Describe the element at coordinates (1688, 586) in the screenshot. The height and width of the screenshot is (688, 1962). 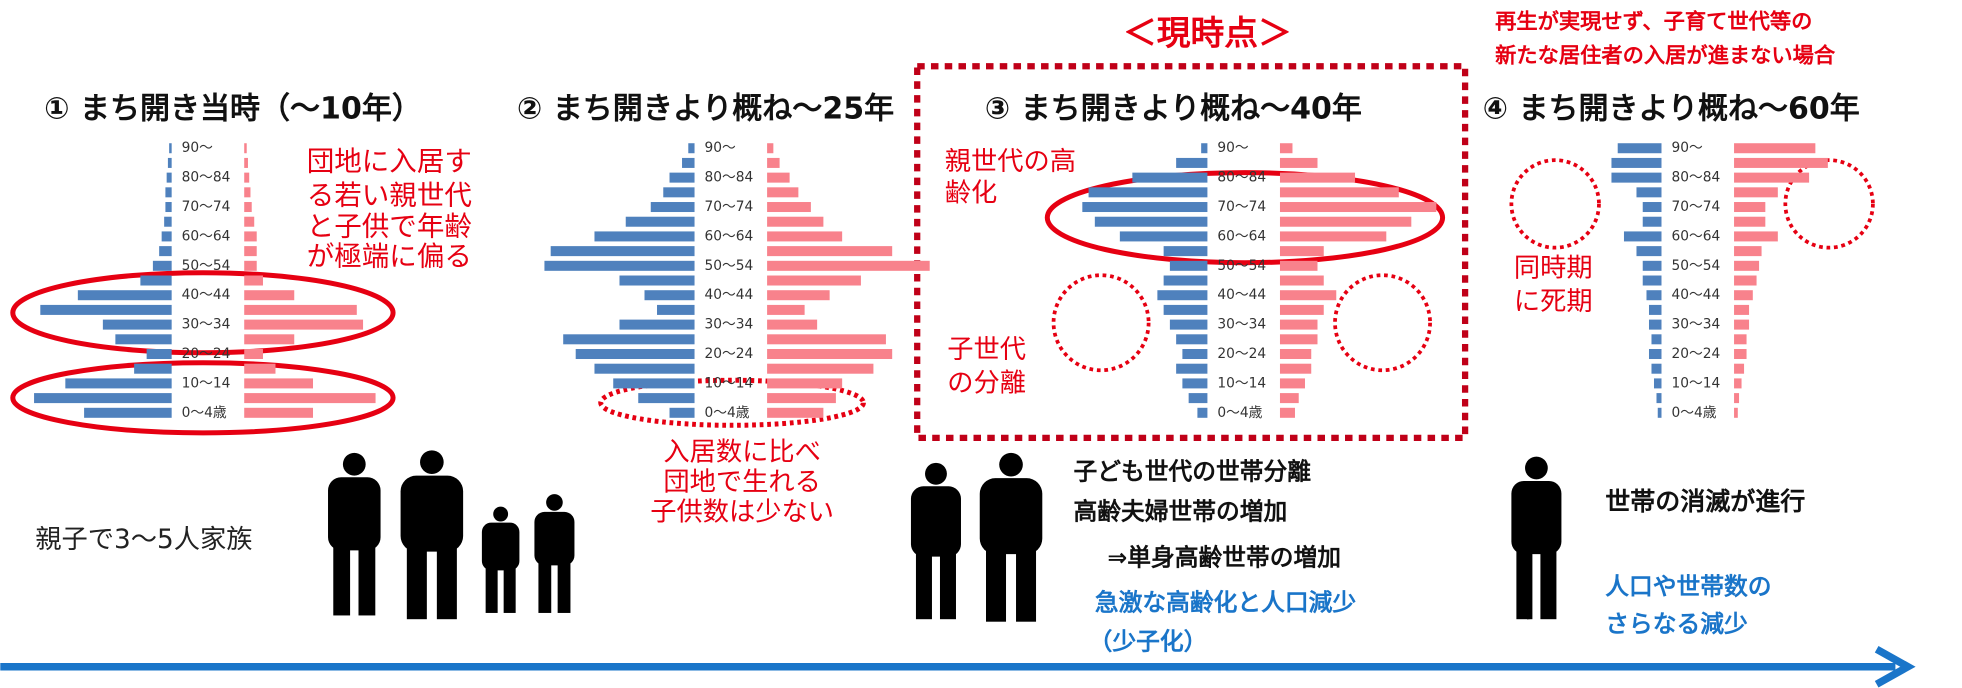
I see `annotation: 人口や世帯数の` at that location.